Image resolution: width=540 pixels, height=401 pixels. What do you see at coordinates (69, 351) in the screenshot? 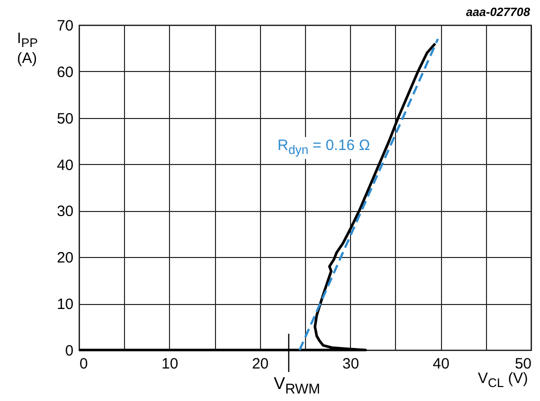
I see `y-tick-label: 0` at bounding box center [69, 351].